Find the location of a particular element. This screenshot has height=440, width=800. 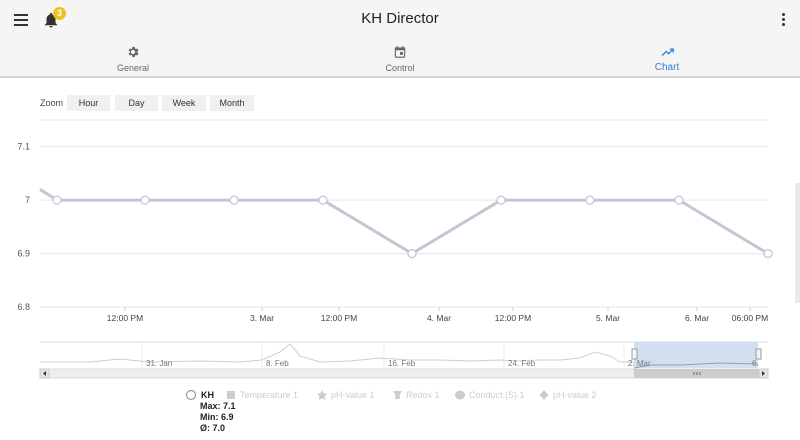

chevron-left-icon is located at coordinates (44, 373).